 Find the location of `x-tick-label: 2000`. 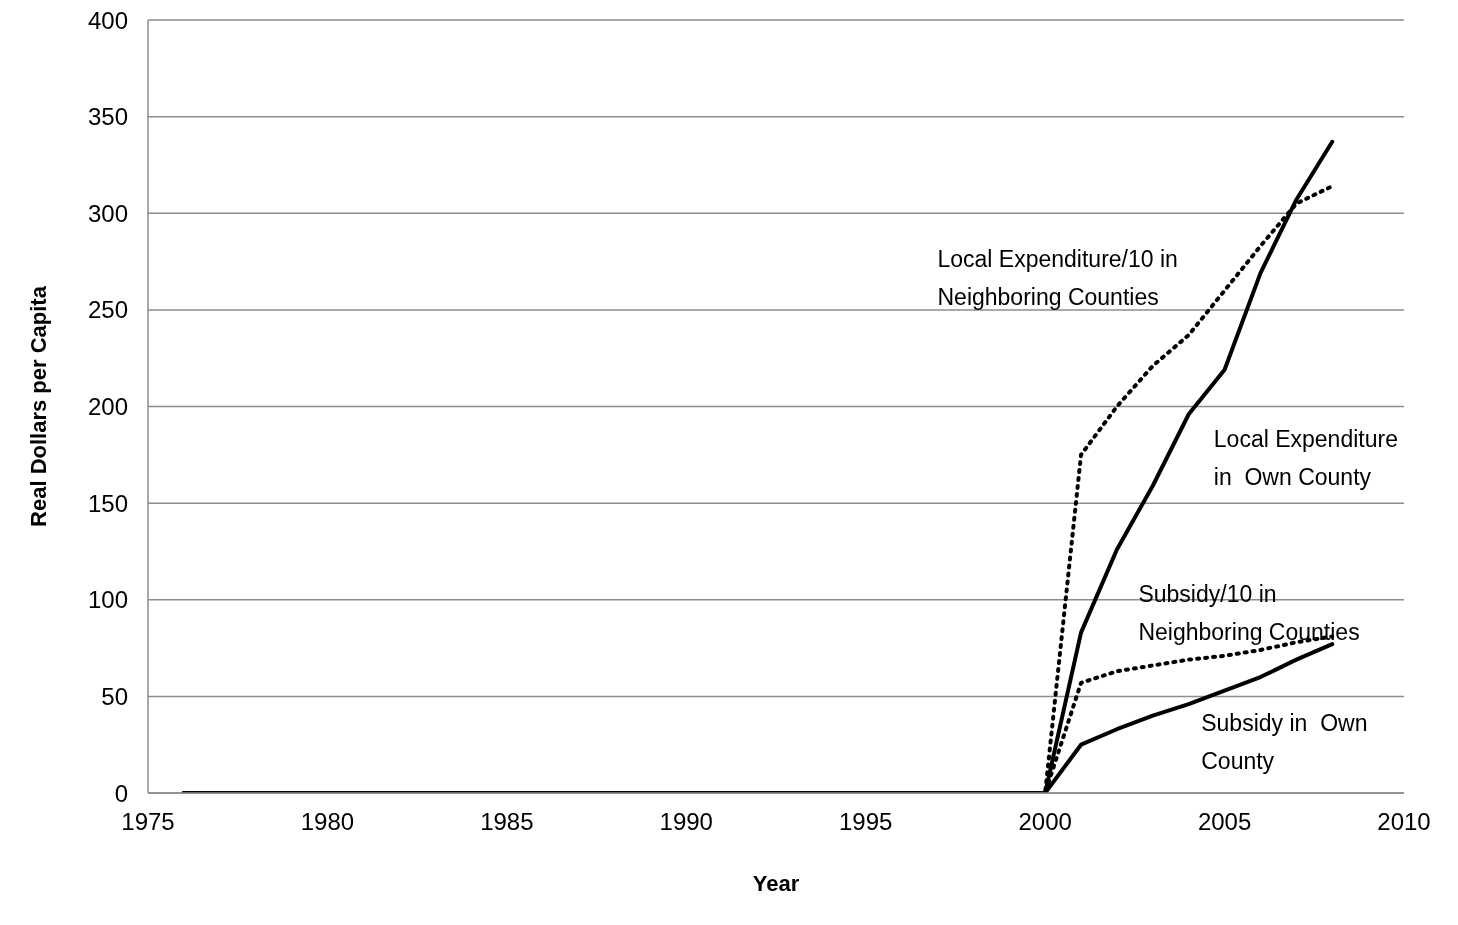

x-tick-label: 2000 is located at coordinates (1045, 822).